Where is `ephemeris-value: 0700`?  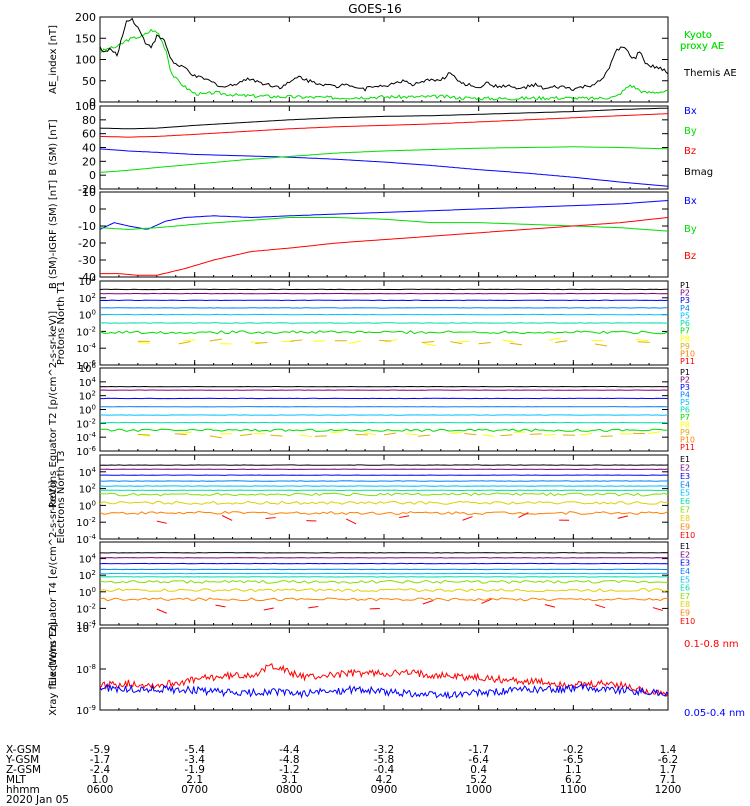 ephemeris-value: 0700 is located at coordinates (195, 790).